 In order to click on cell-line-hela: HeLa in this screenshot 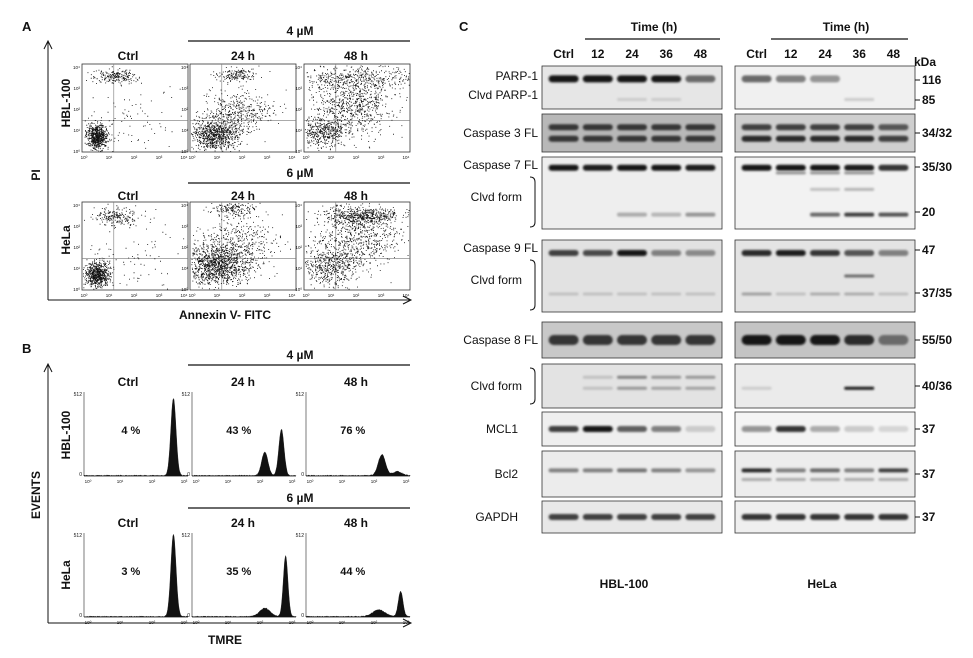, I will do `click(822, 584)`.